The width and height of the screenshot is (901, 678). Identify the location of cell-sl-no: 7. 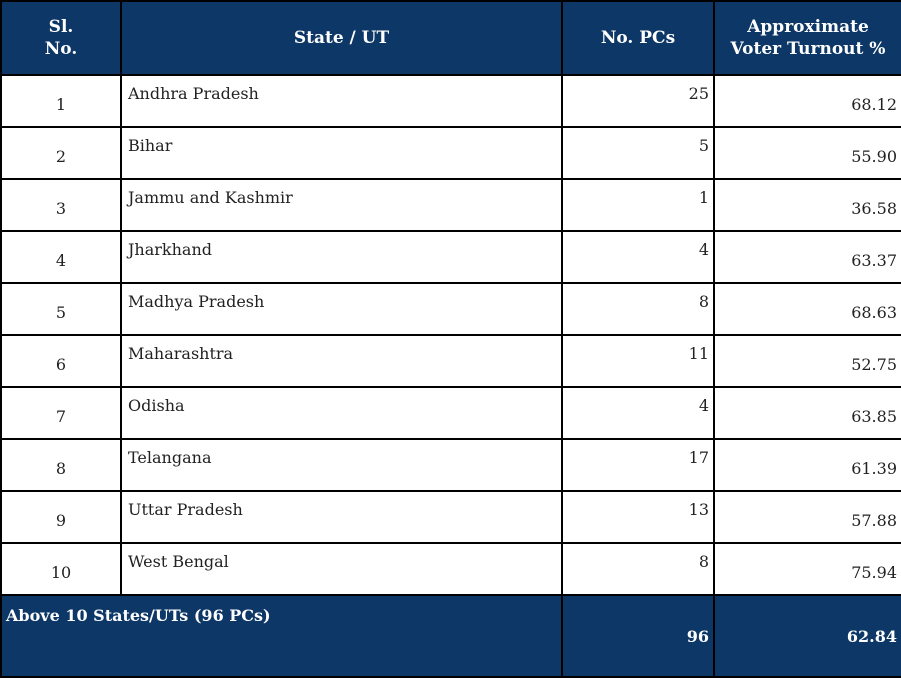
(61, 413).